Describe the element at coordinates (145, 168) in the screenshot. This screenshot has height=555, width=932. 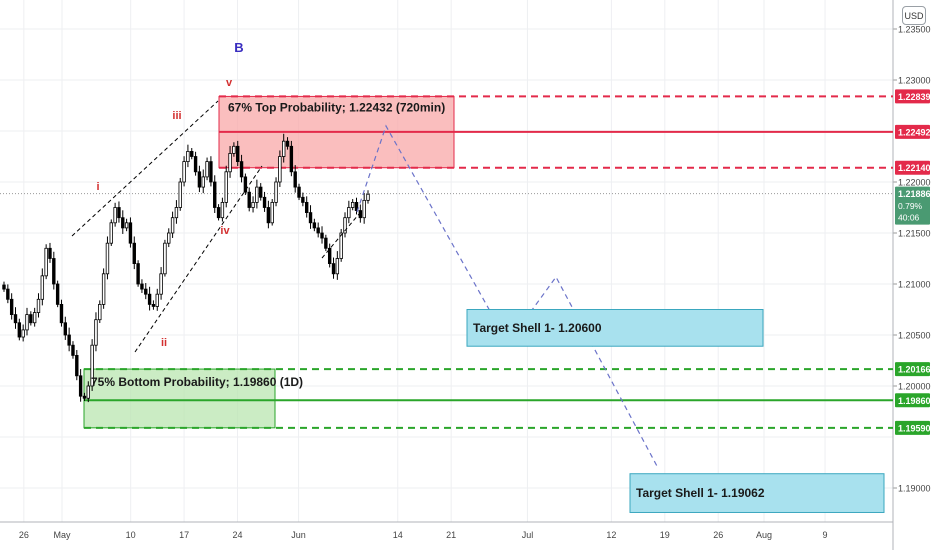
I see `wave-channel-upper` at that location.